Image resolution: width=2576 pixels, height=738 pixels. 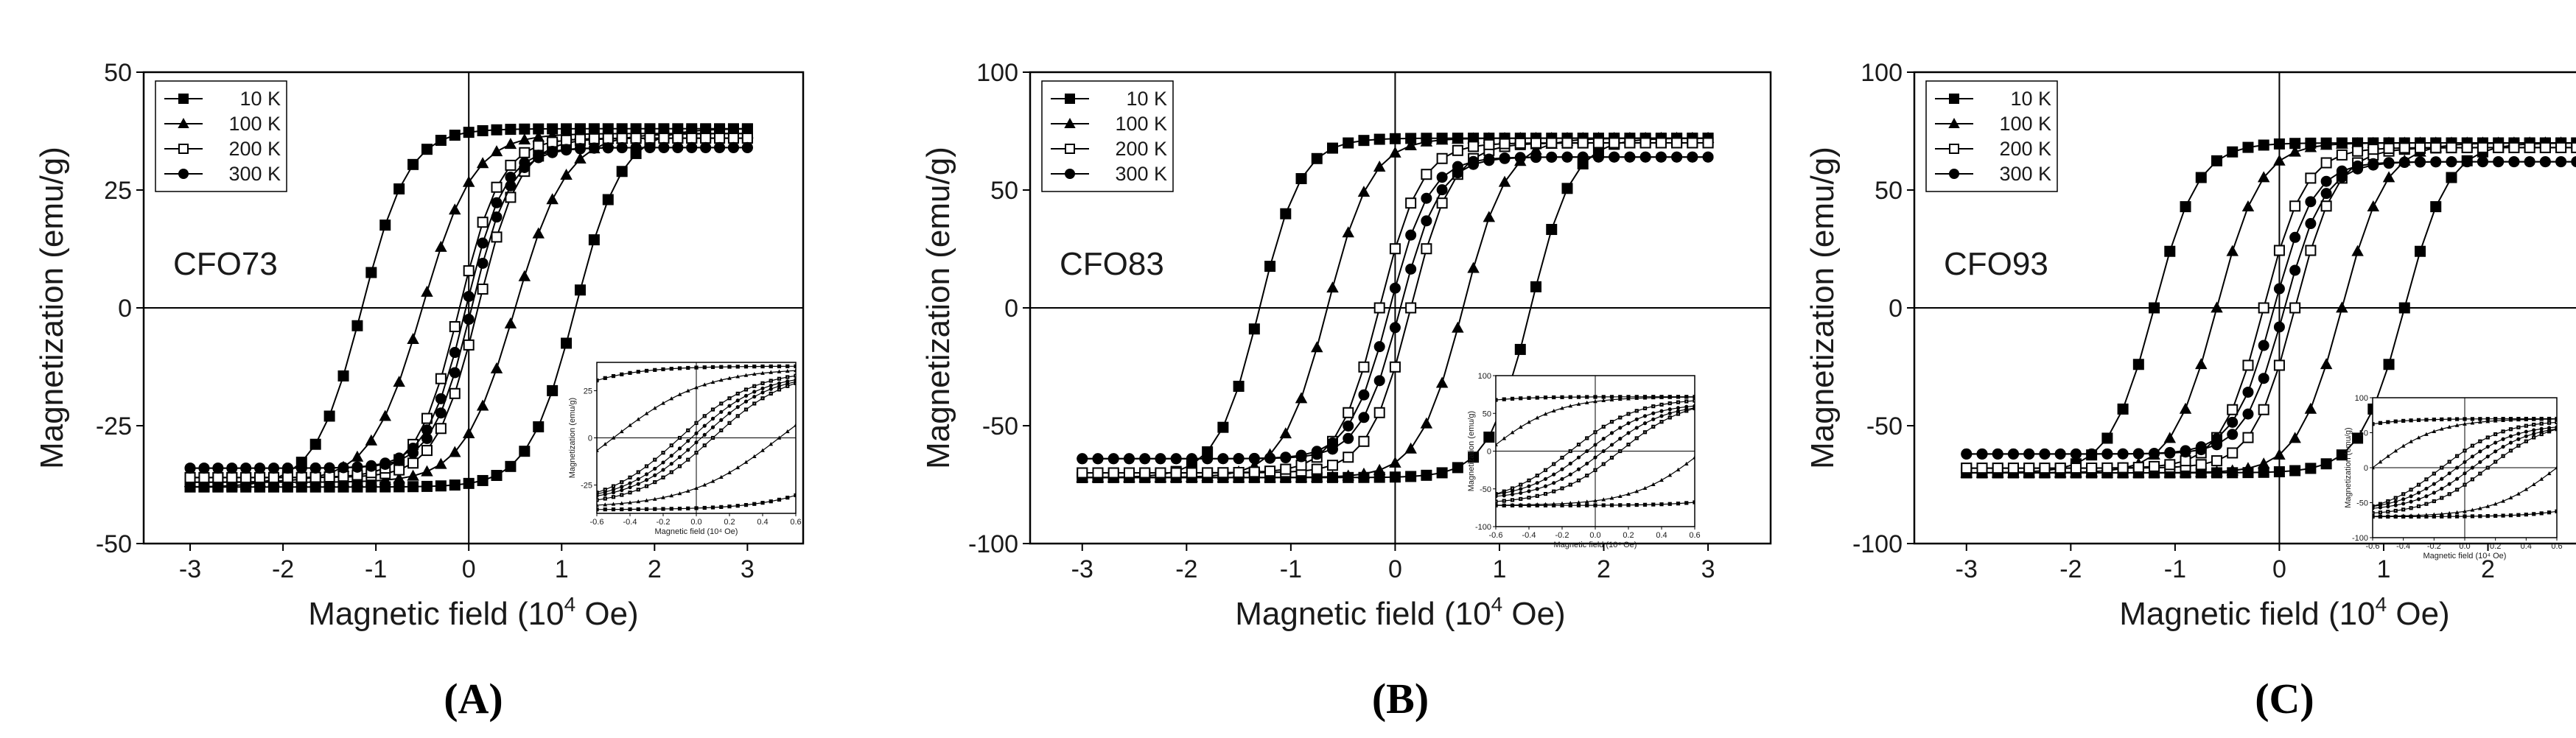 What do you see at coordinates (1112, 264) in the screenshot?
I see `sample-label: CFO83` at bounding box center [1112, 264].